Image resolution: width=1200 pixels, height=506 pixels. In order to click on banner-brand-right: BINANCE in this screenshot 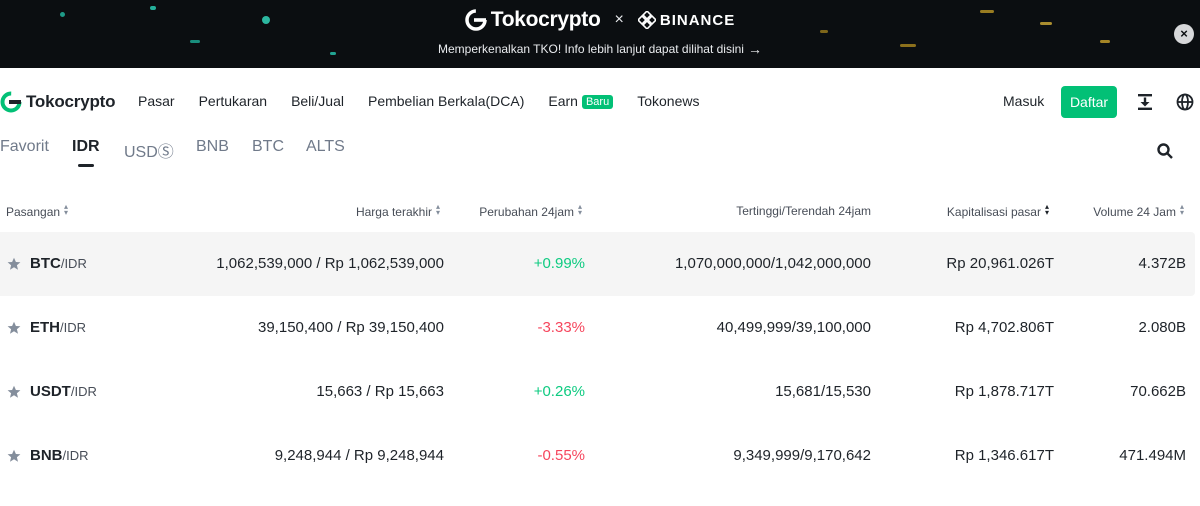, I will do `click(697, 20)`.